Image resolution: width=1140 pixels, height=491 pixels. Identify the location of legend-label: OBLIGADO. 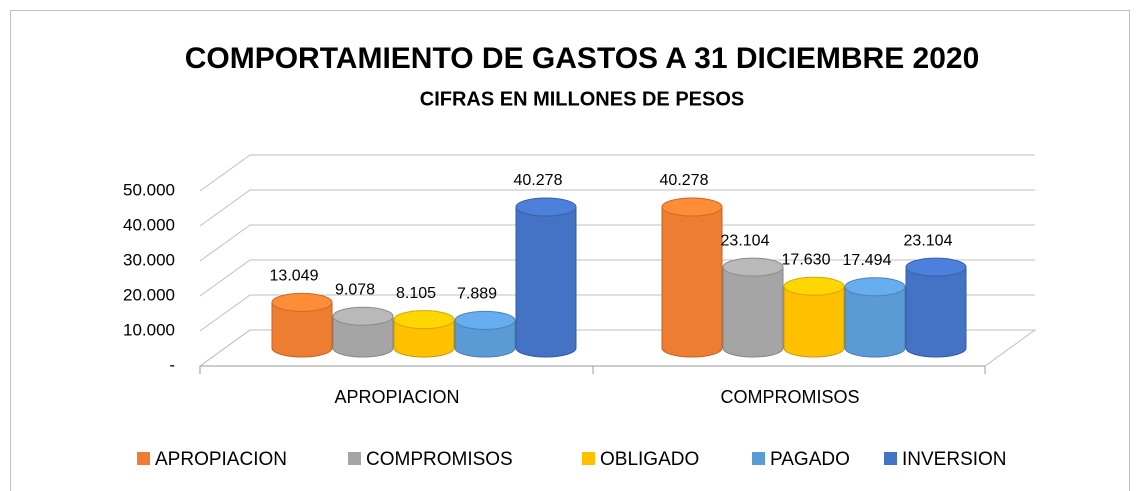
(649, 459).